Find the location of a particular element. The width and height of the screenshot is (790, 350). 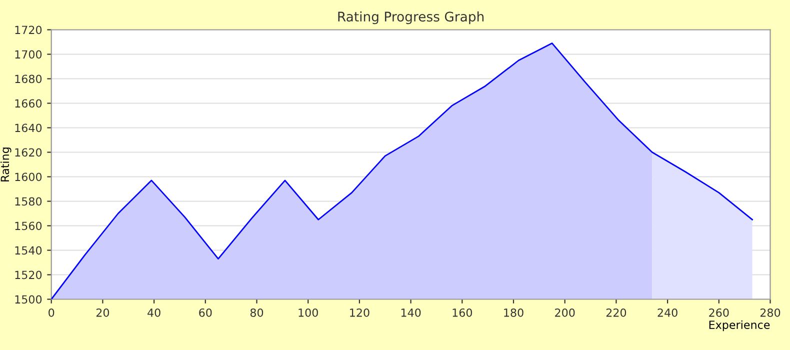

x-tick-label: 20 is located at coordinates (103, 312).